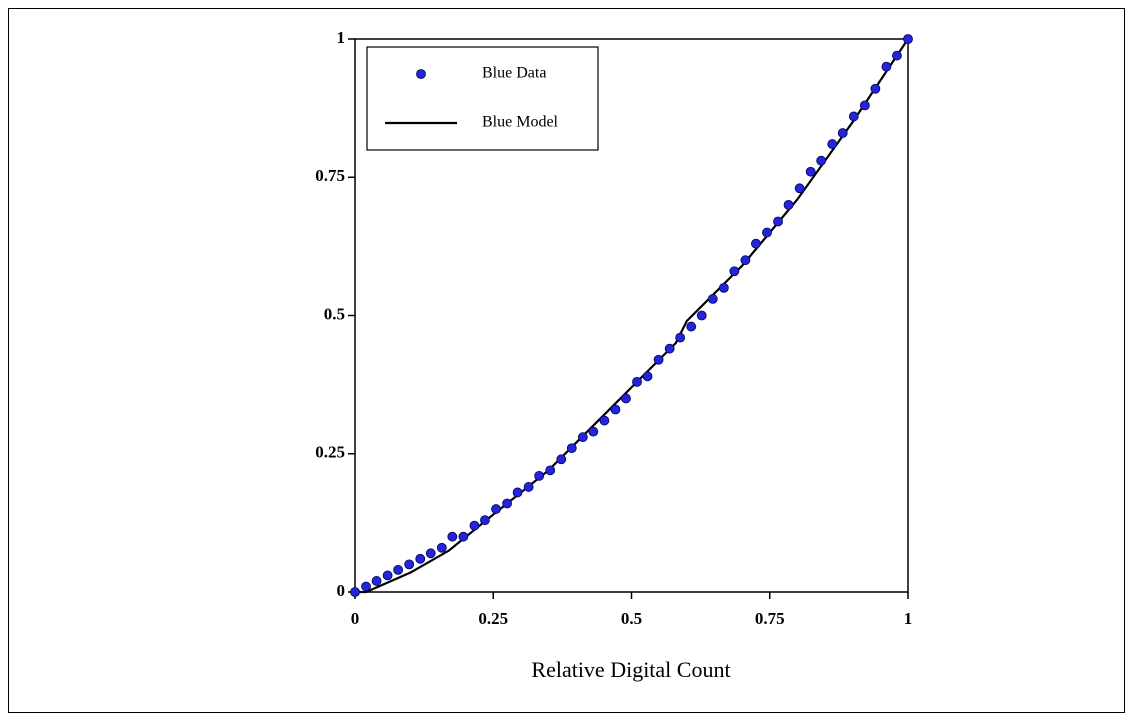  Describe the element at coordinates (334, 313) in the screenshot. I see `y-tick-label: 0.5` at that location.